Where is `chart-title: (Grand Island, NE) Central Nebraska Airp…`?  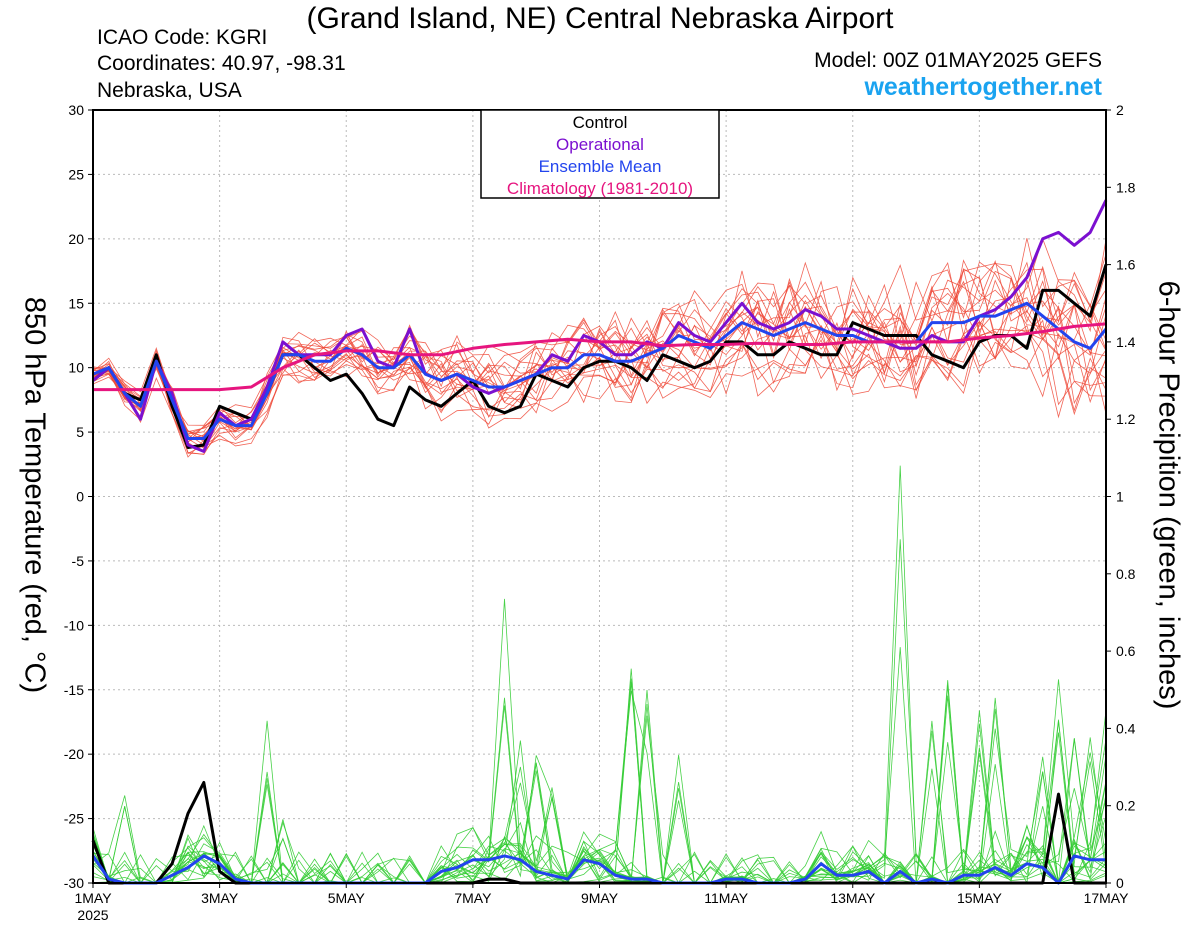
chart-title: (Grand Island, NE) Central Nebraska Airp… is located at coordinates (600, 18).